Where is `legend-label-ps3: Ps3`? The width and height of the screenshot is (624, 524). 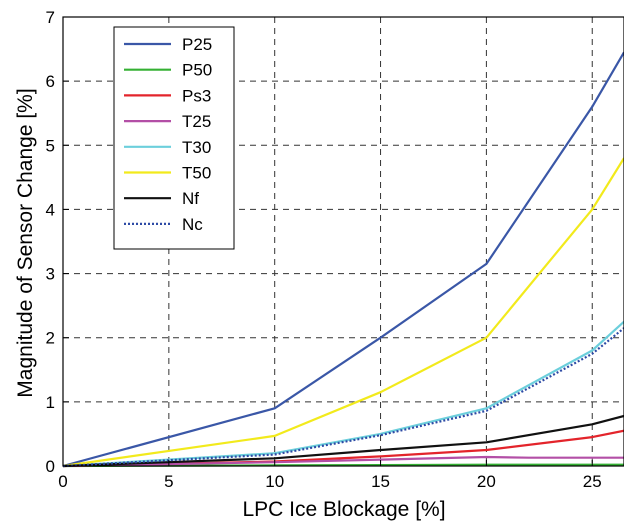 legend-label-ps3: Ps3 is located at coordinates (196, 95).